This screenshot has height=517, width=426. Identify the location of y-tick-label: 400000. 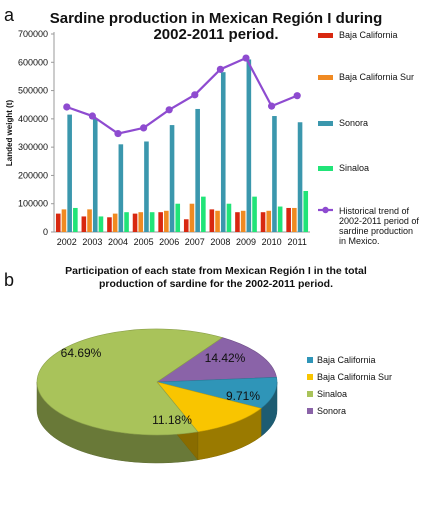
(33, 119).